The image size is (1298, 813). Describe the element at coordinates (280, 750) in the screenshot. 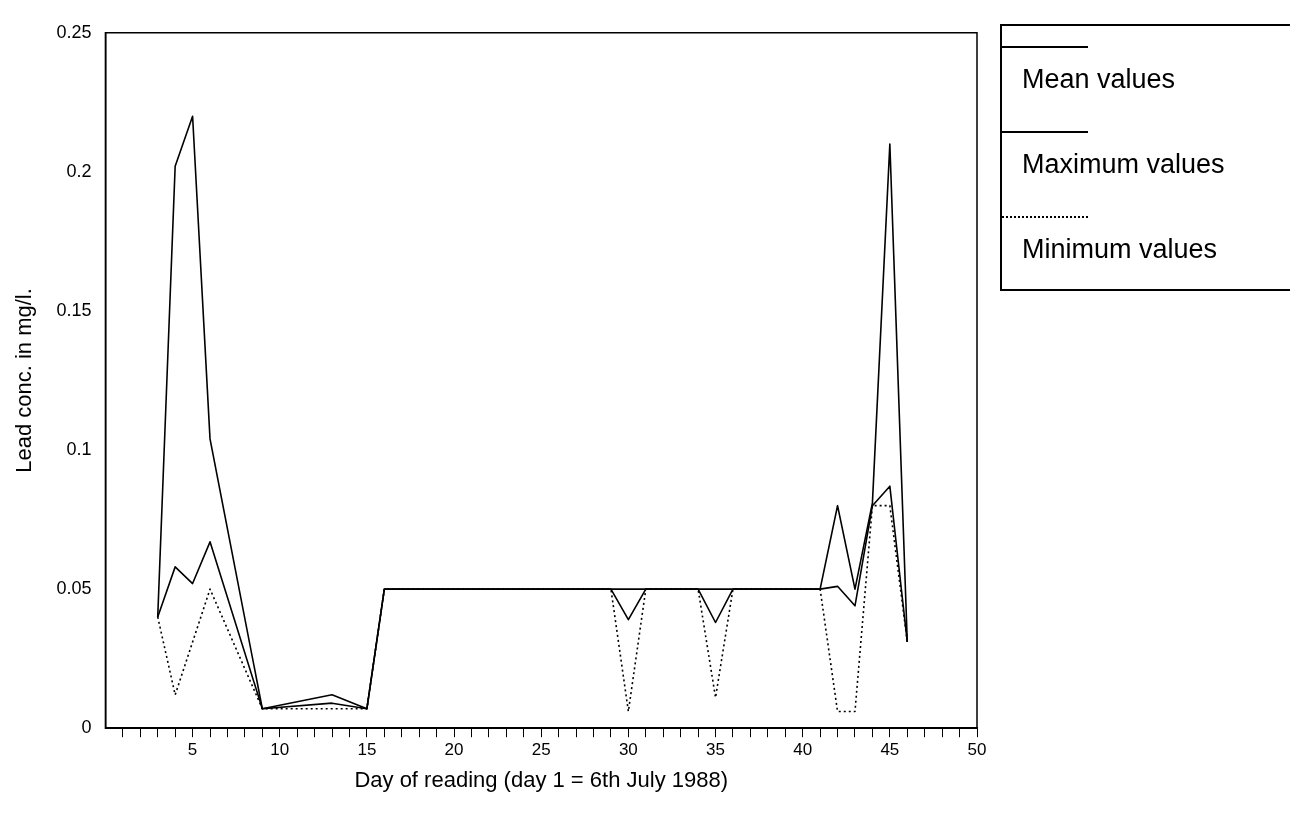

I see `x-tick-label: 10` at that location.